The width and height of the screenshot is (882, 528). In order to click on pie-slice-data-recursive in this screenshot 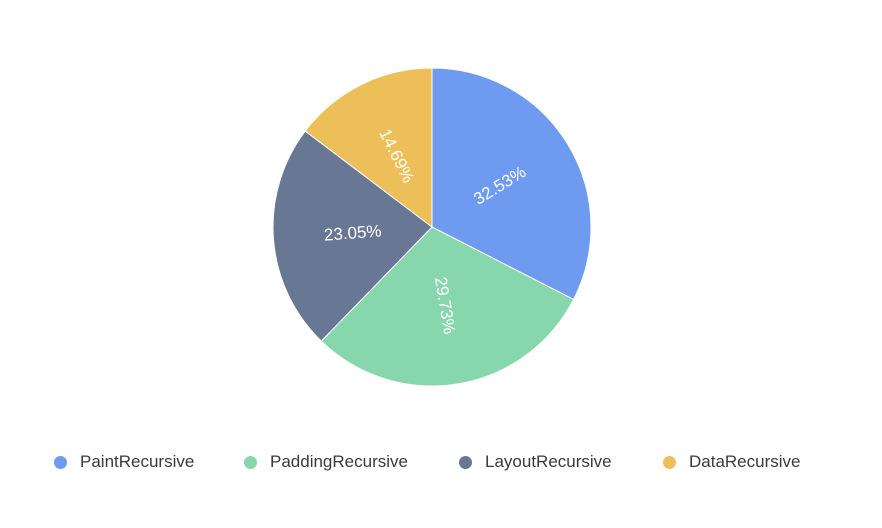, I will do `click(368, 148)`.